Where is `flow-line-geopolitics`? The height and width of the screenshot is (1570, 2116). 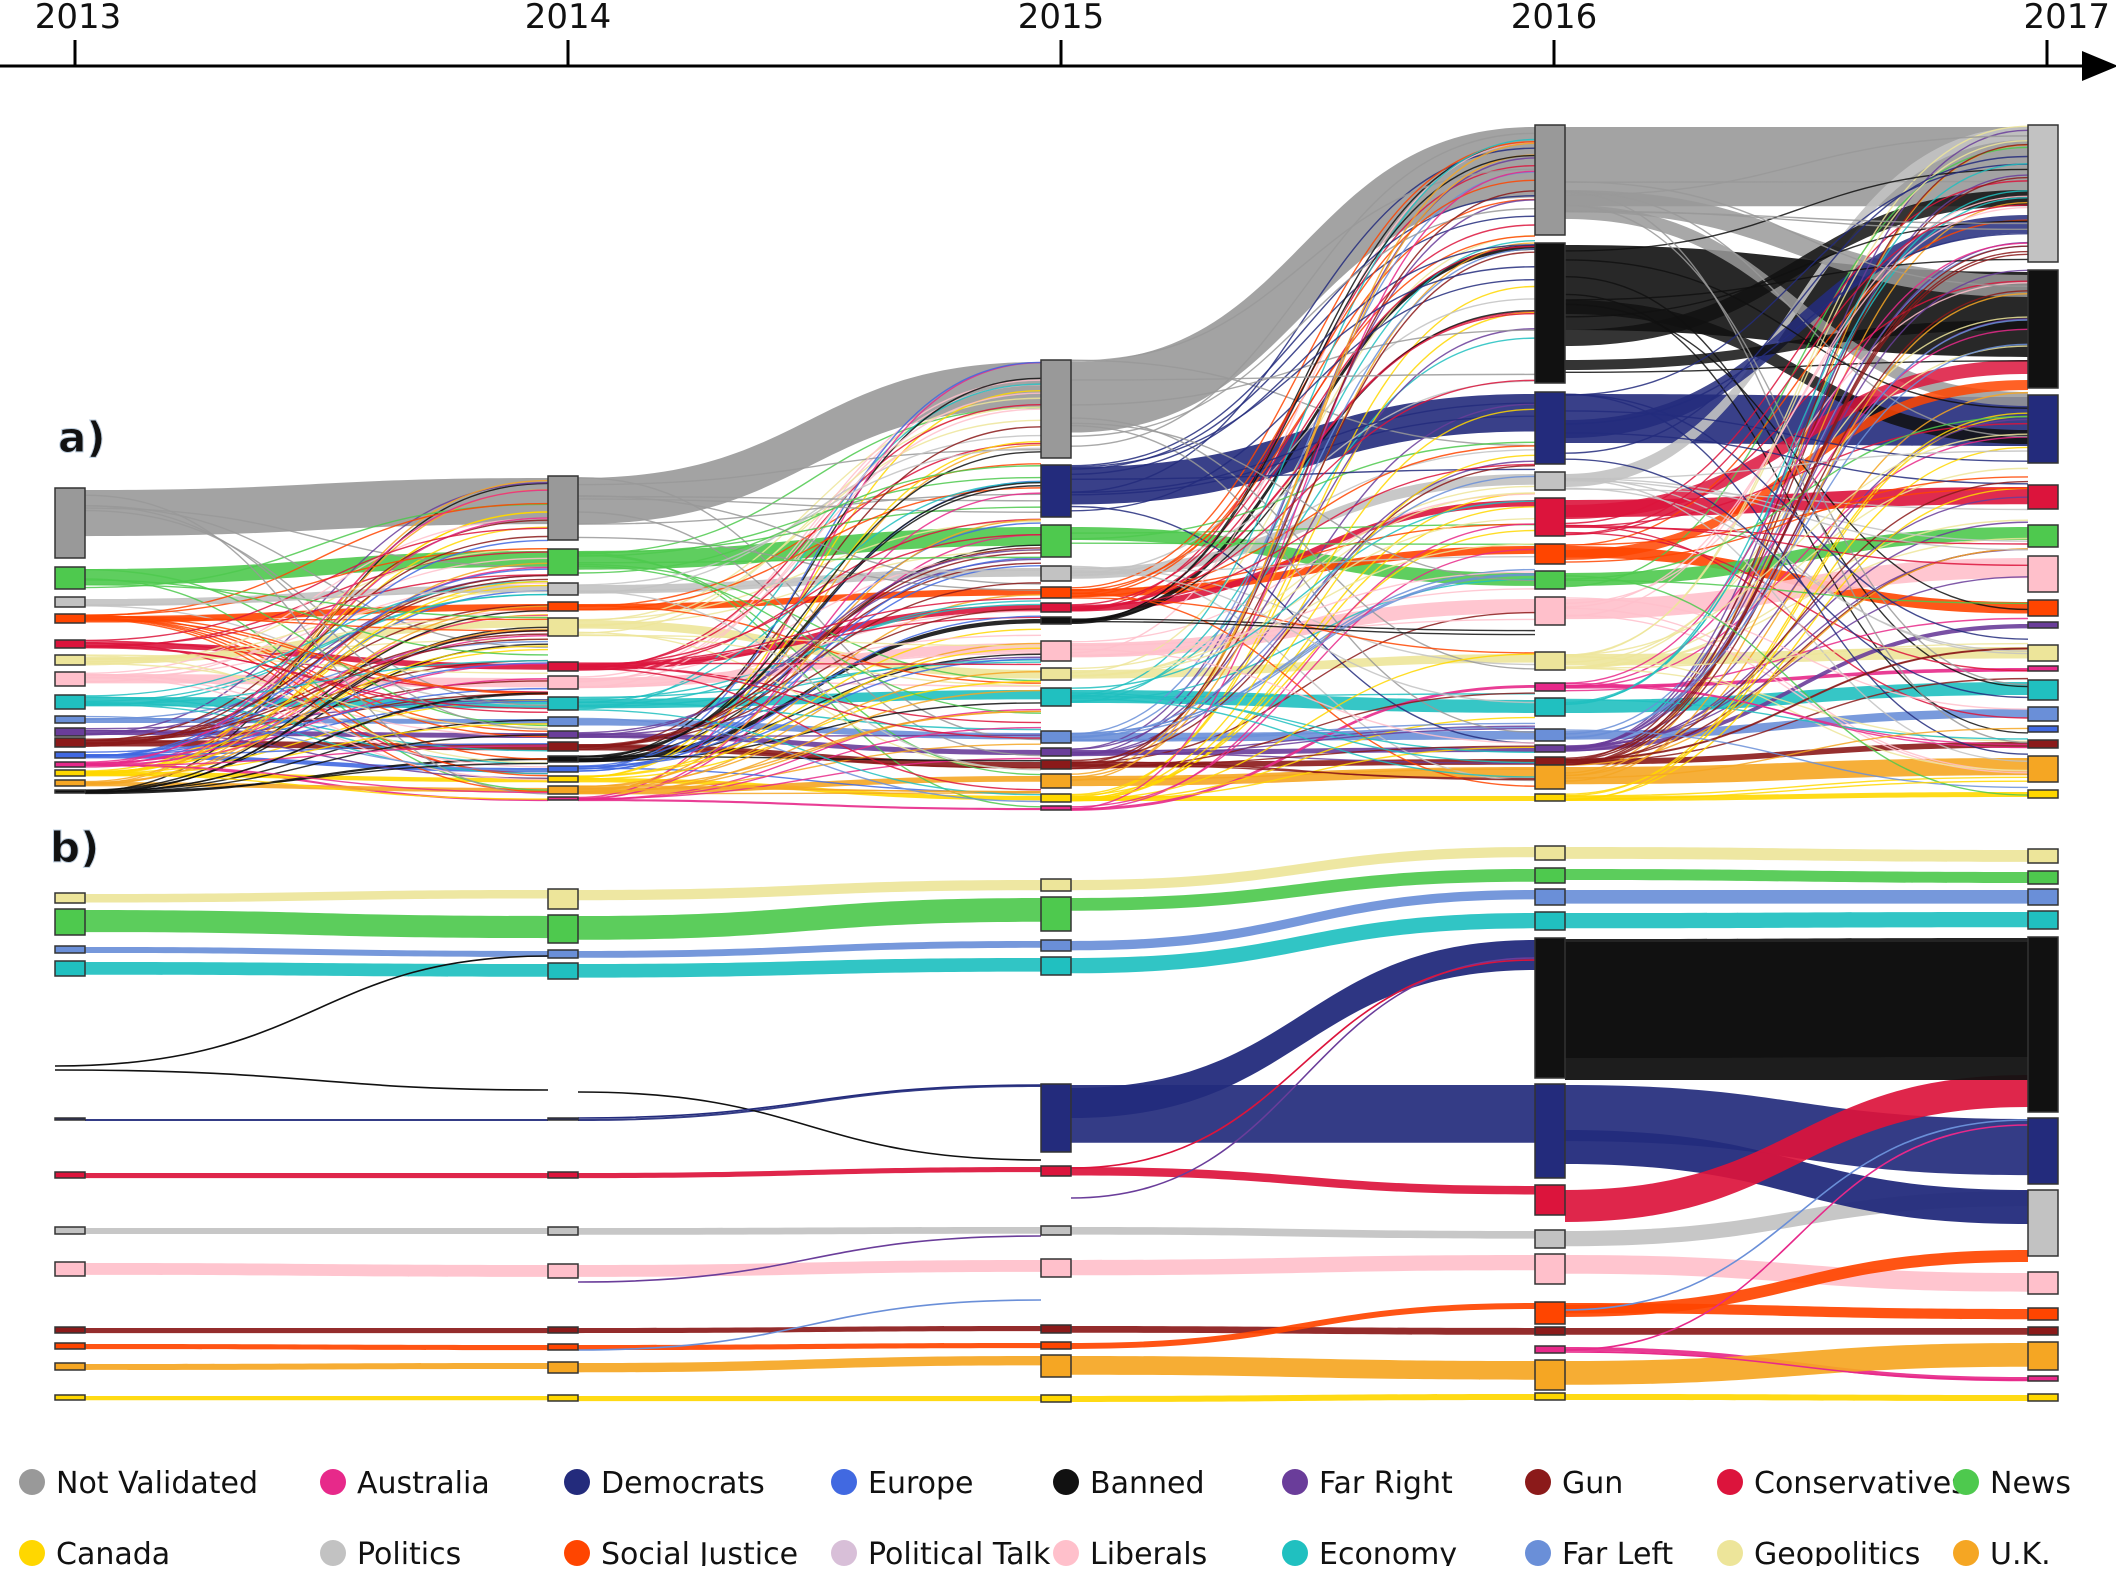
flow-line-geopolitics is located at coordinates (1303, 577).